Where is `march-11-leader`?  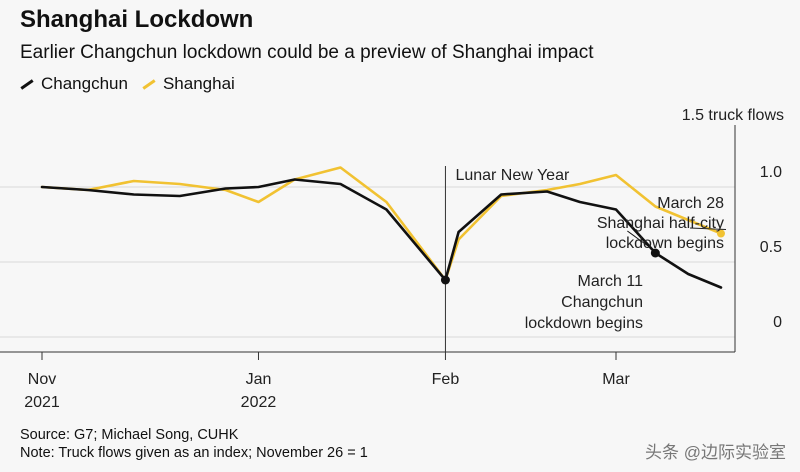
march-11-leader is located at coordinates (638, 239).